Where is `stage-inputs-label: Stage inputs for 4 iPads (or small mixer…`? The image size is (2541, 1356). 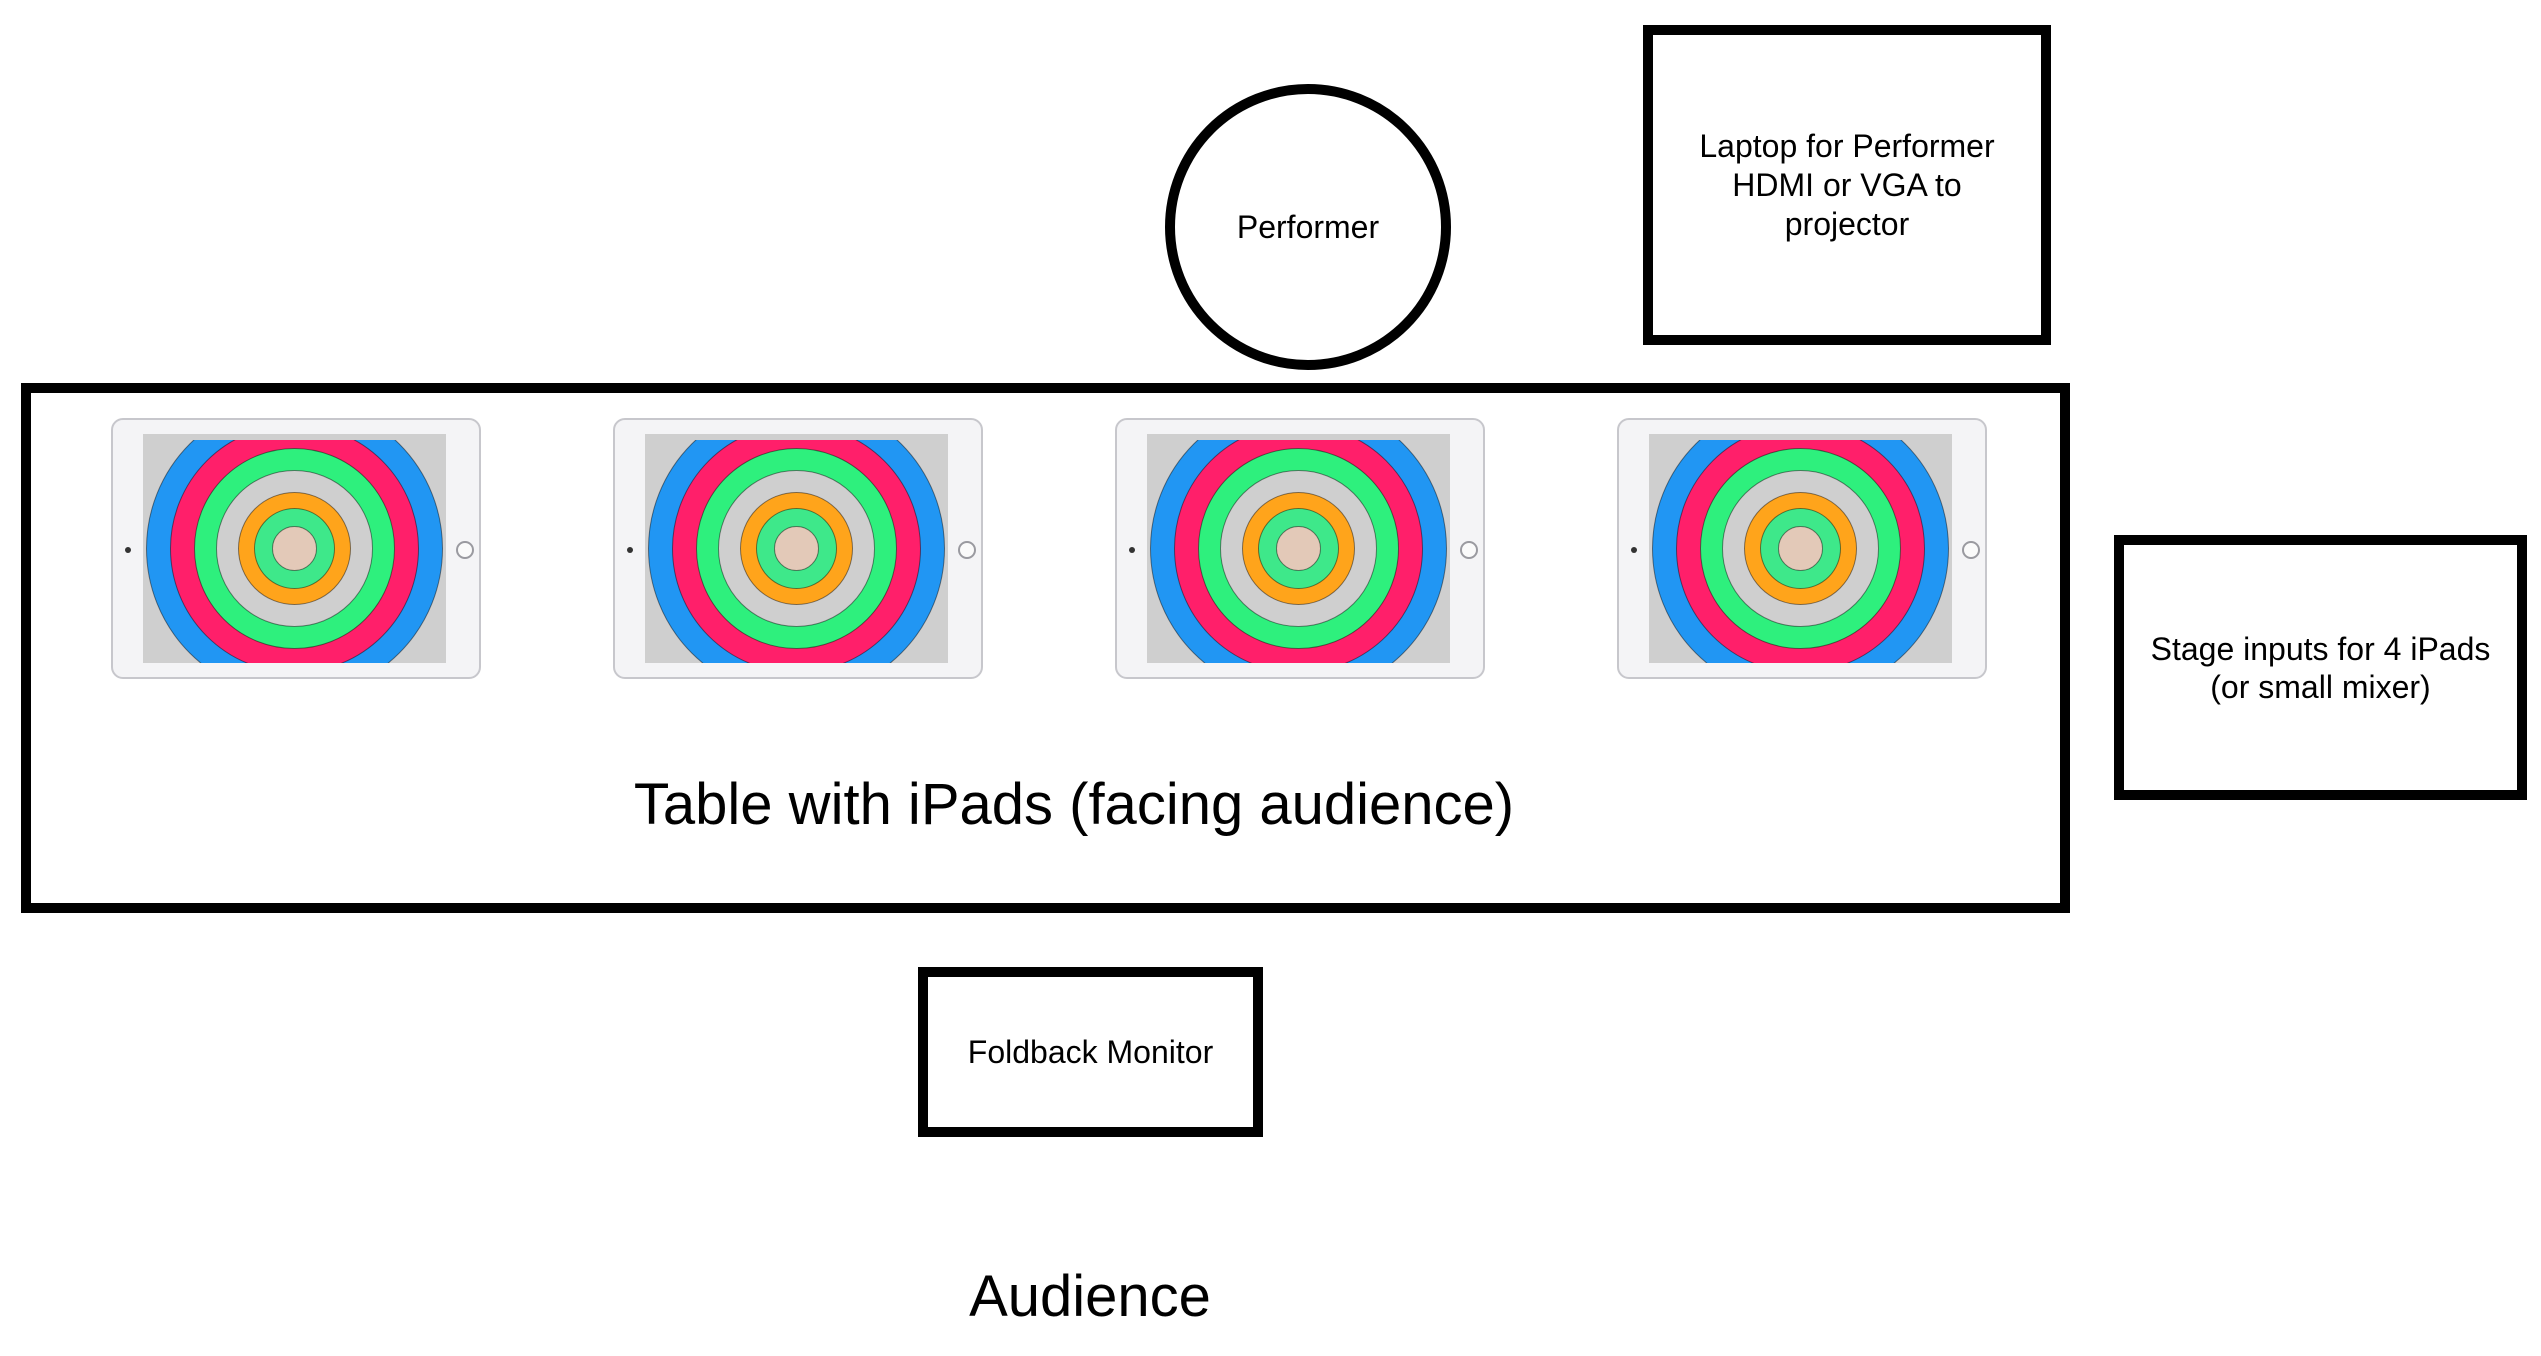
stage-inputs-label: Stage inputs for 4 iPads (or small mixer… is located at coordinates (2320, 667).